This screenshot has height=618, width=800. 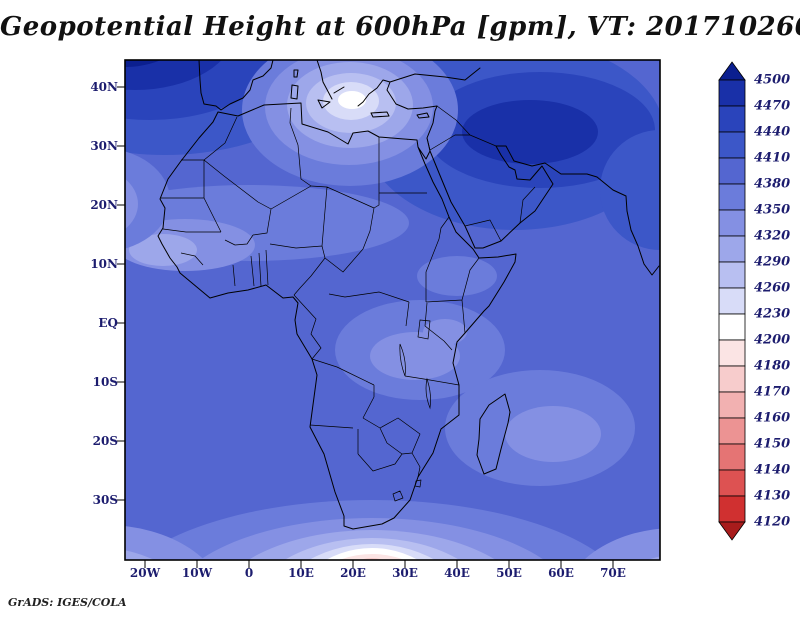 What do you see at coordinates (108, 323) in the screenshot?
I see `lat-tick-label: EQ` at bounding box center [108, 323].